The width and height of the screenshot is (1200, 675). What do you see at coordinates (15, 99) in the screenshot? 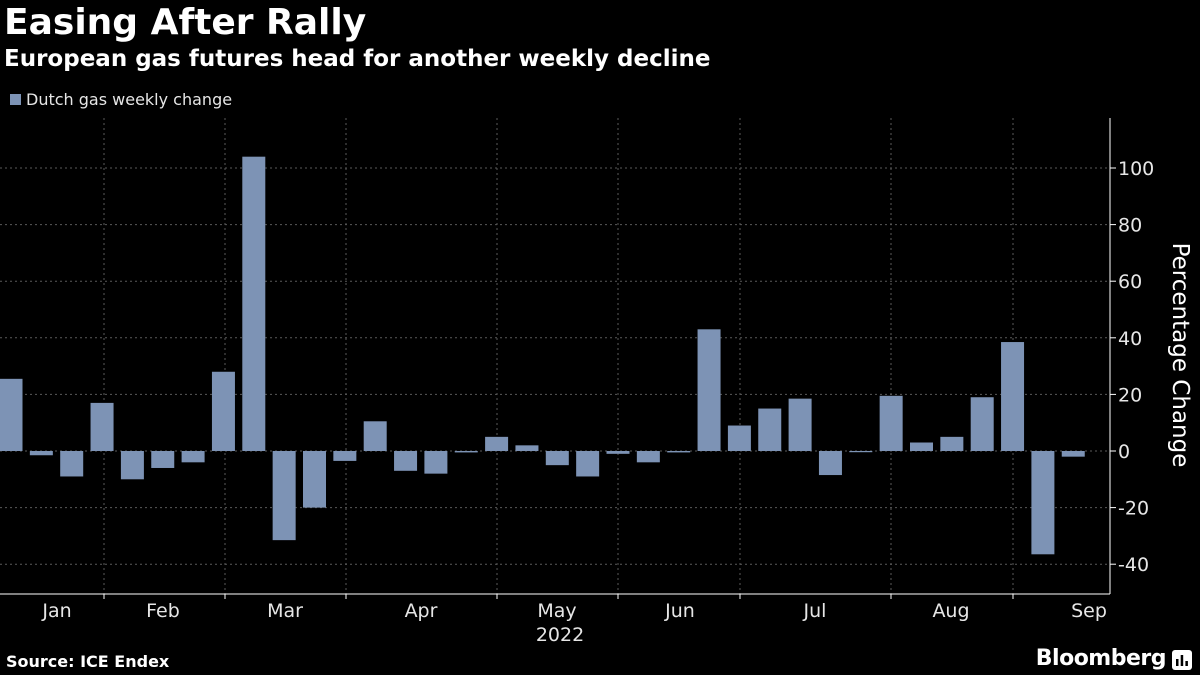
I see `legend-swatch` at bounding box center [15, 99].